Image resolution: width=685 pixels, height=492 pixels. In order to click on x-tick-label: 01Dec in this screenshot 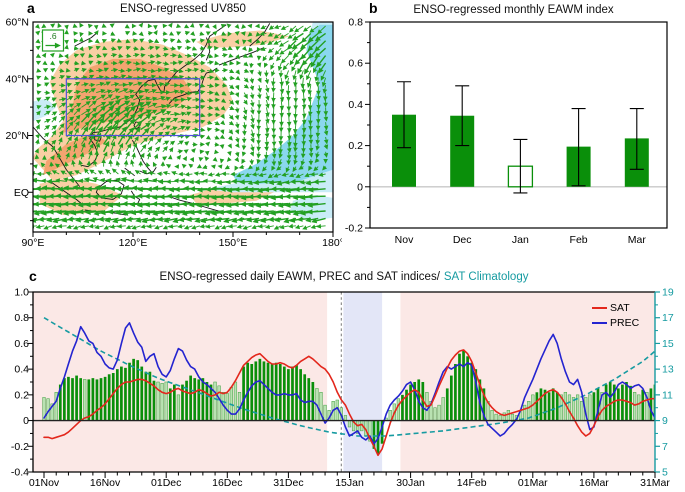, I will do `click(166, 483)`.